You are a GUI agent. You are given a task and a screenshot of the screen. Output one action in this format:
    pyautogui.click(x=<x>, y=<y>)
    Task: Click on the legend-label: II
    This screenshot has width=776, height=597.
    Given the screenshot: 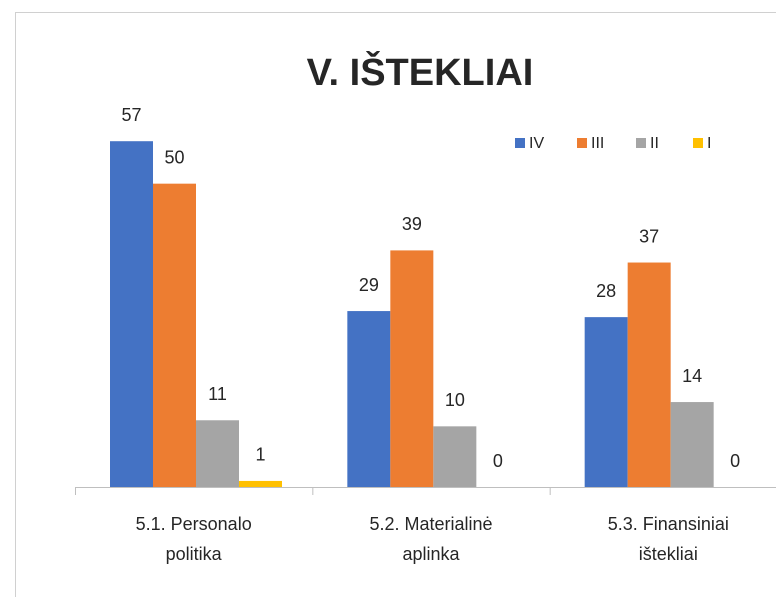 What is the action you would take?
    pyautogui.click(x=654, y=143)
    